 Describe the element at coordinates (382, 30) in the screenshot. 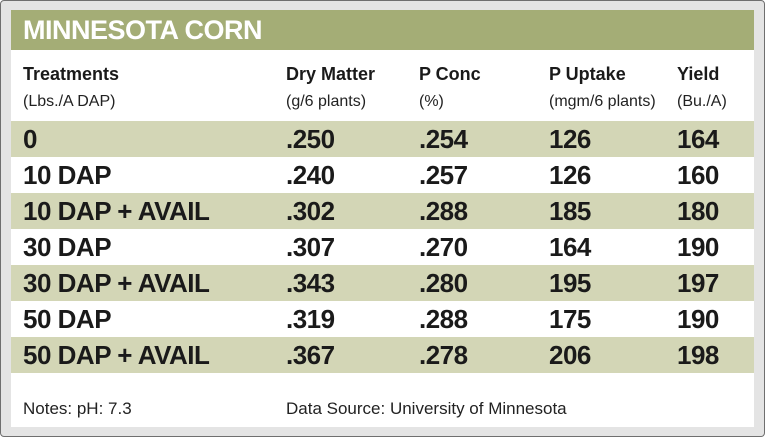

I see `title-bar: MINNESOTA CORN` at that location.